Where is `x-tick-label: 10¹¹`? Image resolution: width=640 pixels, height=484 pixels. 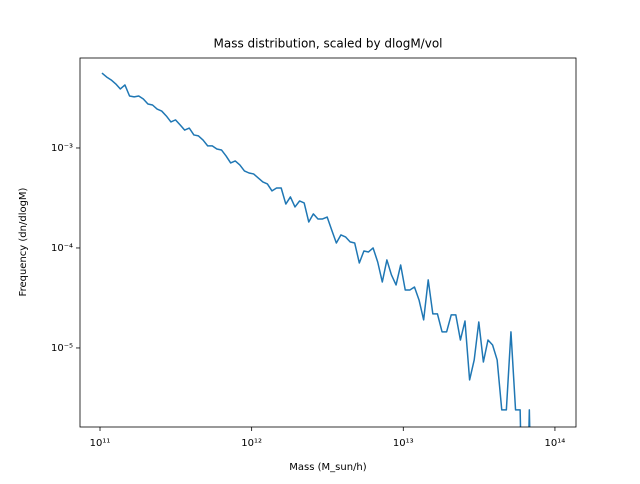 x-tick-label: 10¹¹ is located at coordinates (100, 443).